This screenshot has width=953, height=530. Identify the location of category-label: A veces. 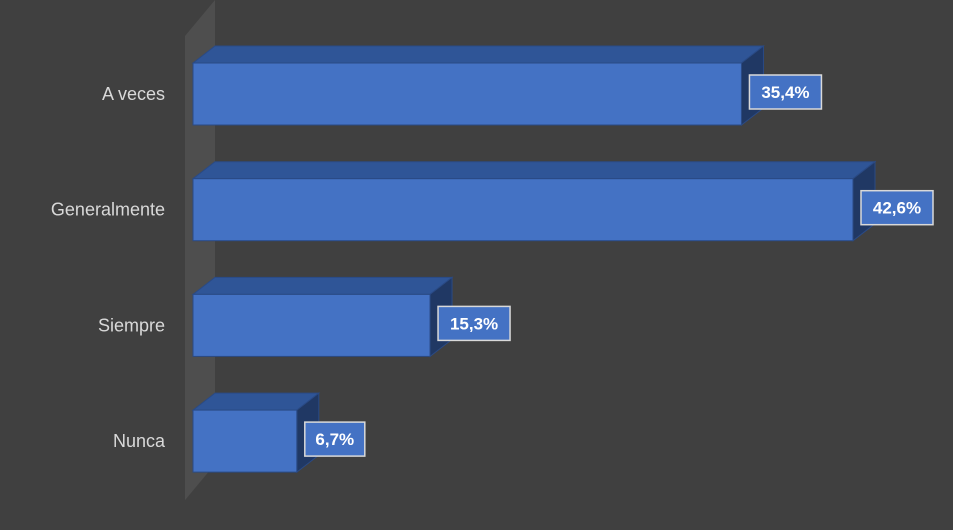
(133, 94).